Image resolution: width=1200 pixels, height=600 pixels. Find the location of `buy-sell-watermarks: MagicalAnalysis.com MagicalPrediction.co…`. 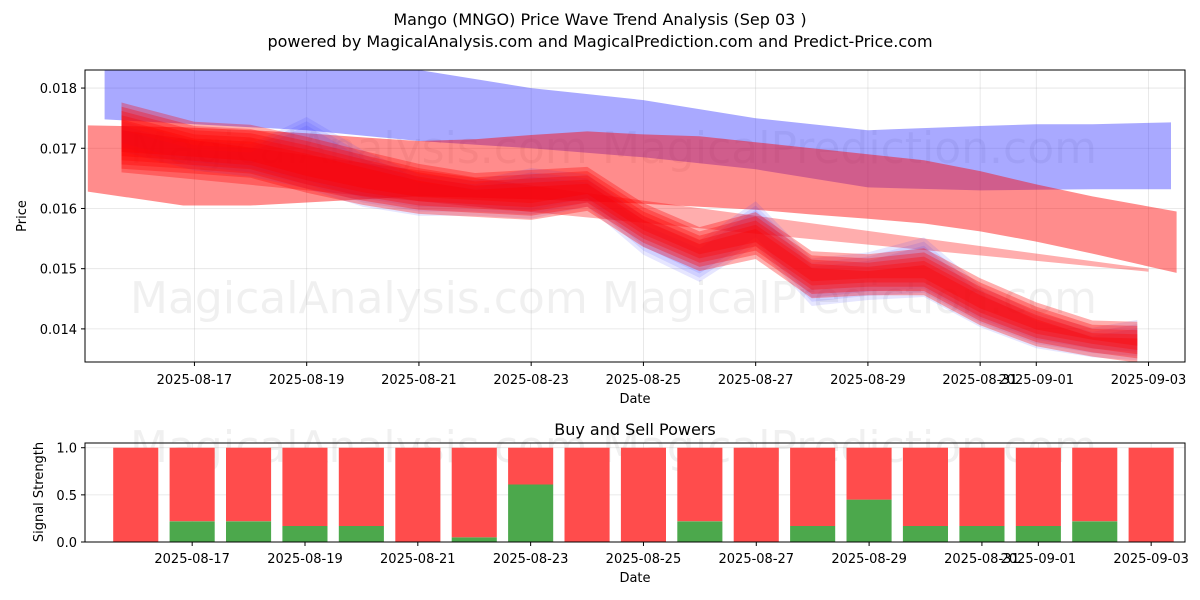

buy-sell-watermarks: MagicalAnalysis.com MagicalPrediction.co… is located at coordinates (613, 447).